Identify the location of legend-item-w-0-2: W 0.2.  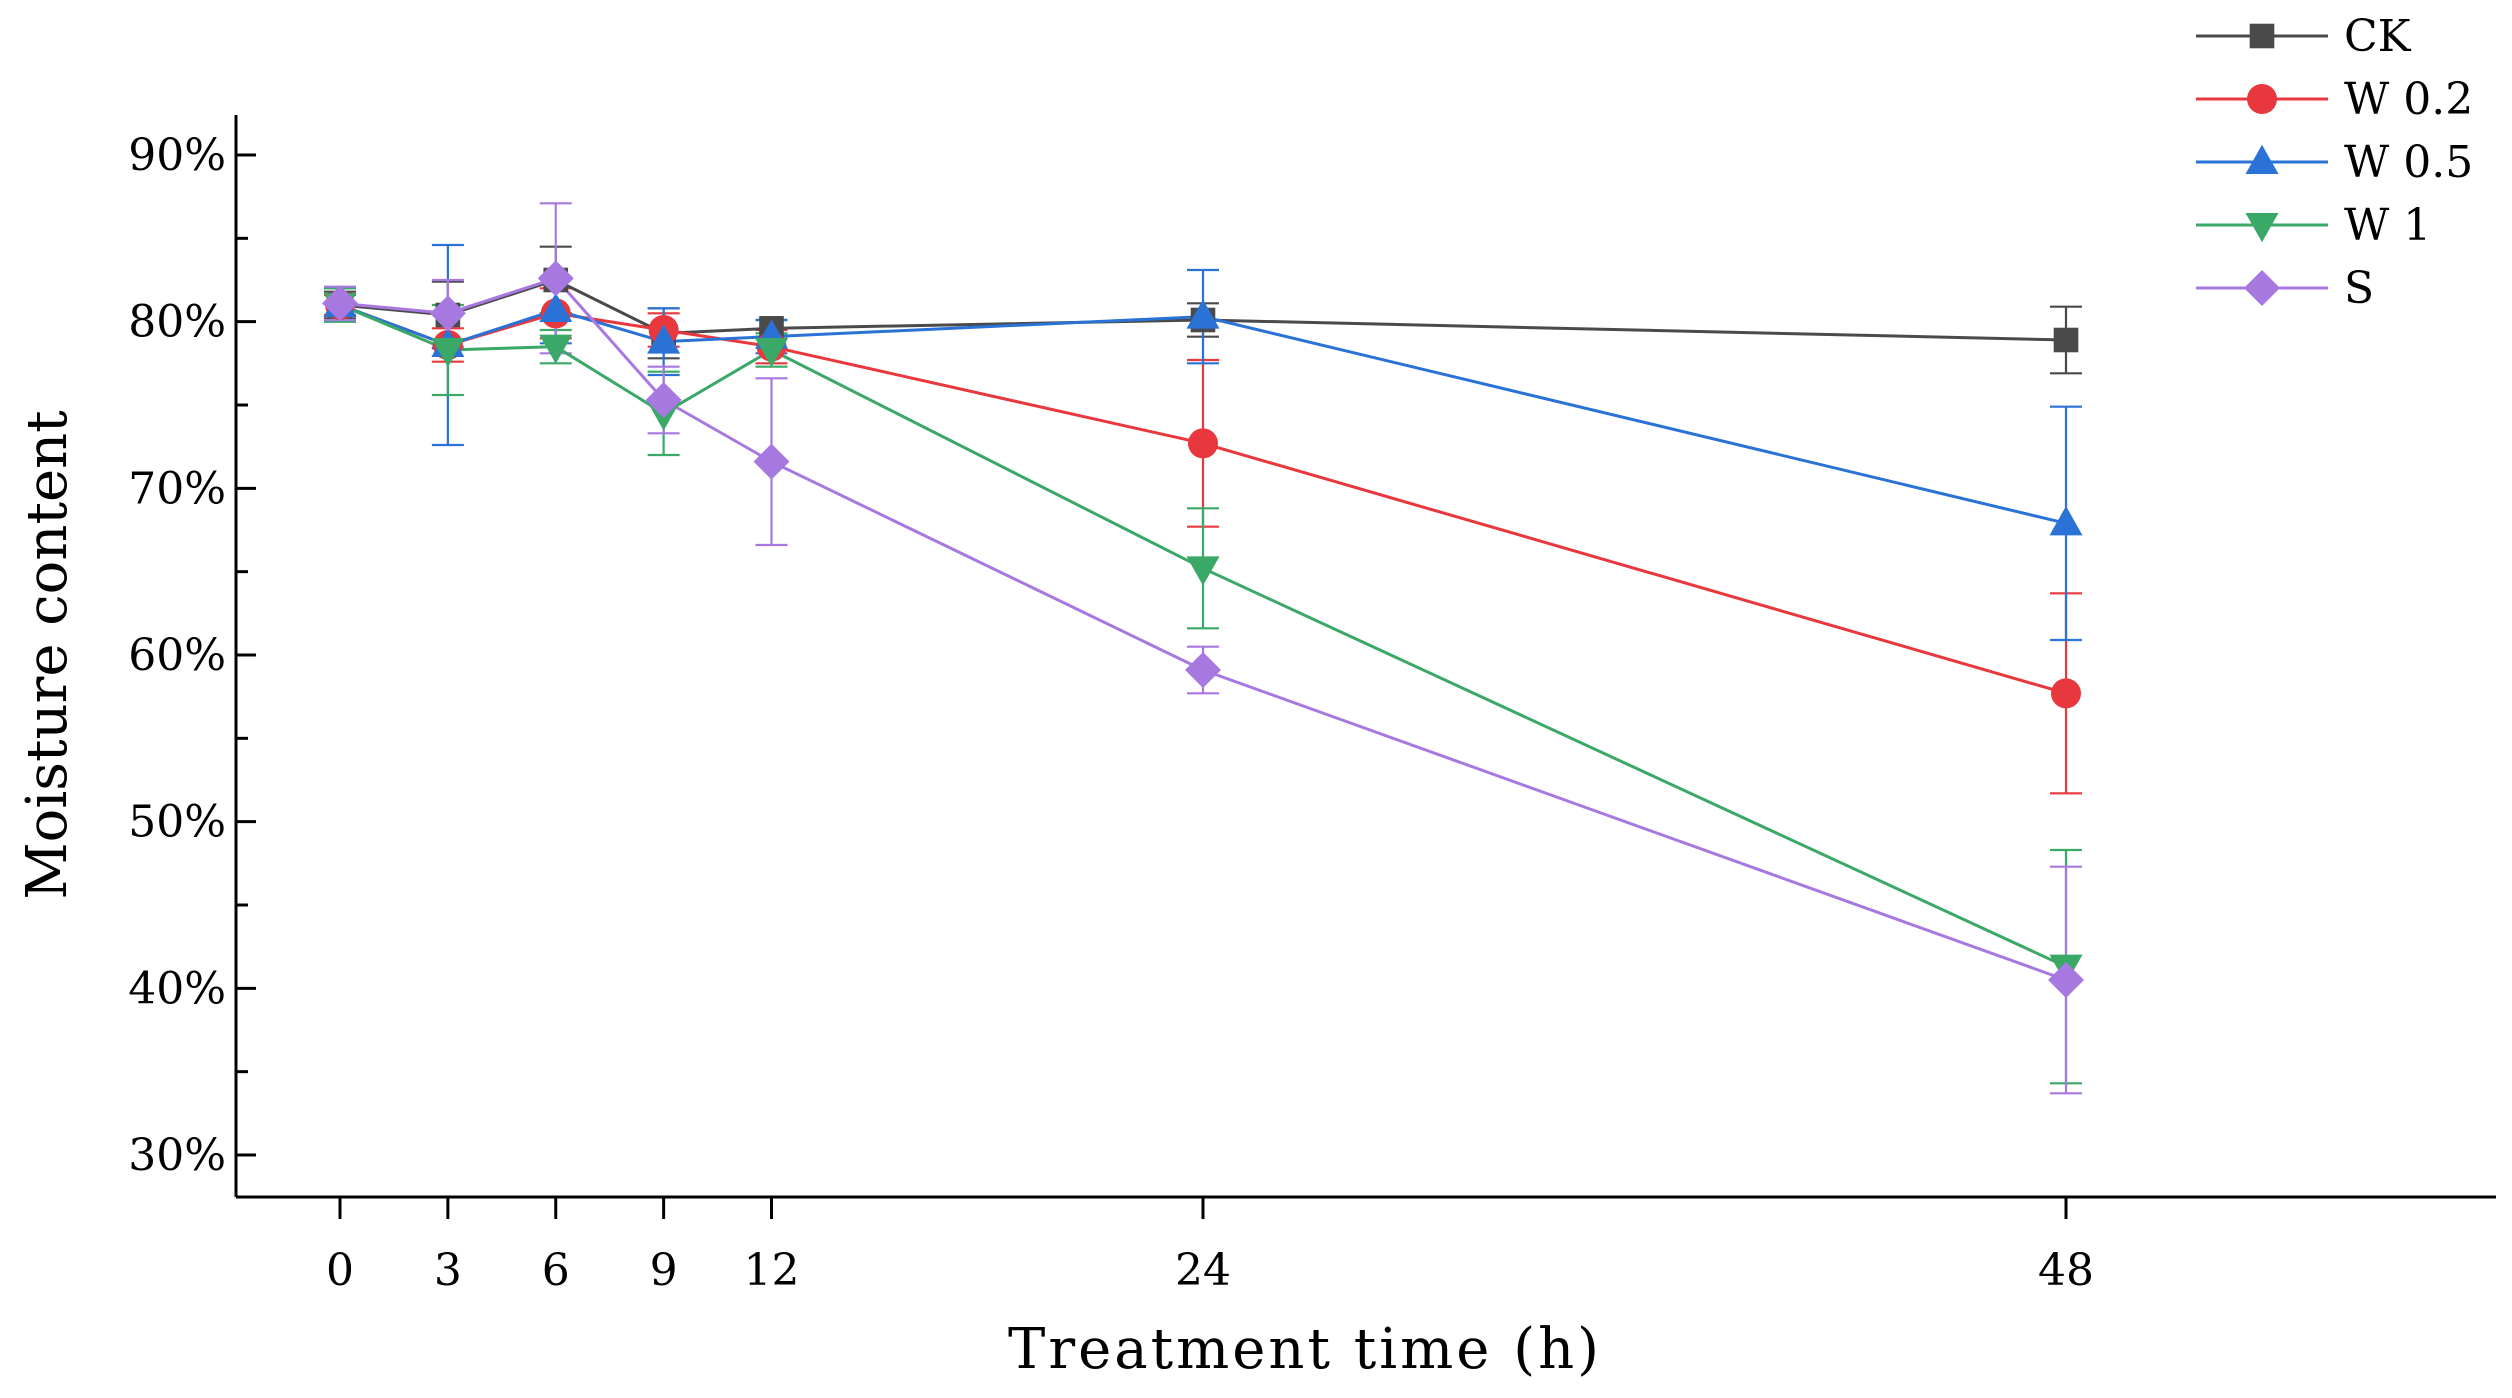
(2334, 99).